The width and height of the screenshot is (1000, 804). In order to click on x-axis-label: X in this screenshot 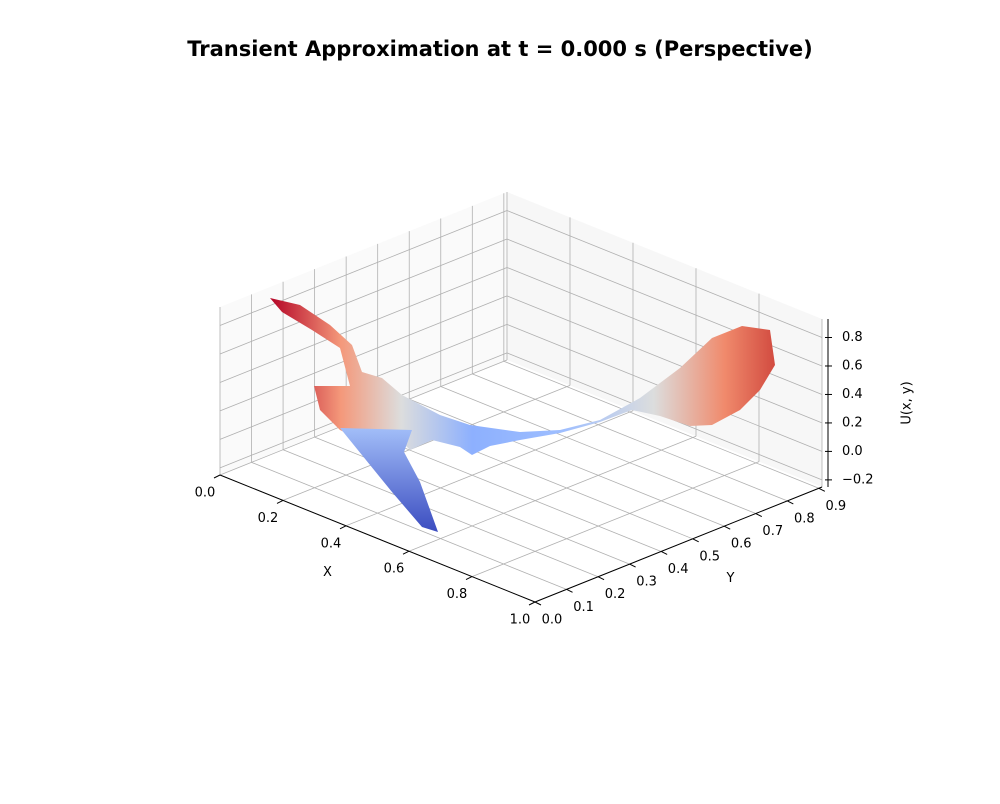, I will do `click(327, 572)`.